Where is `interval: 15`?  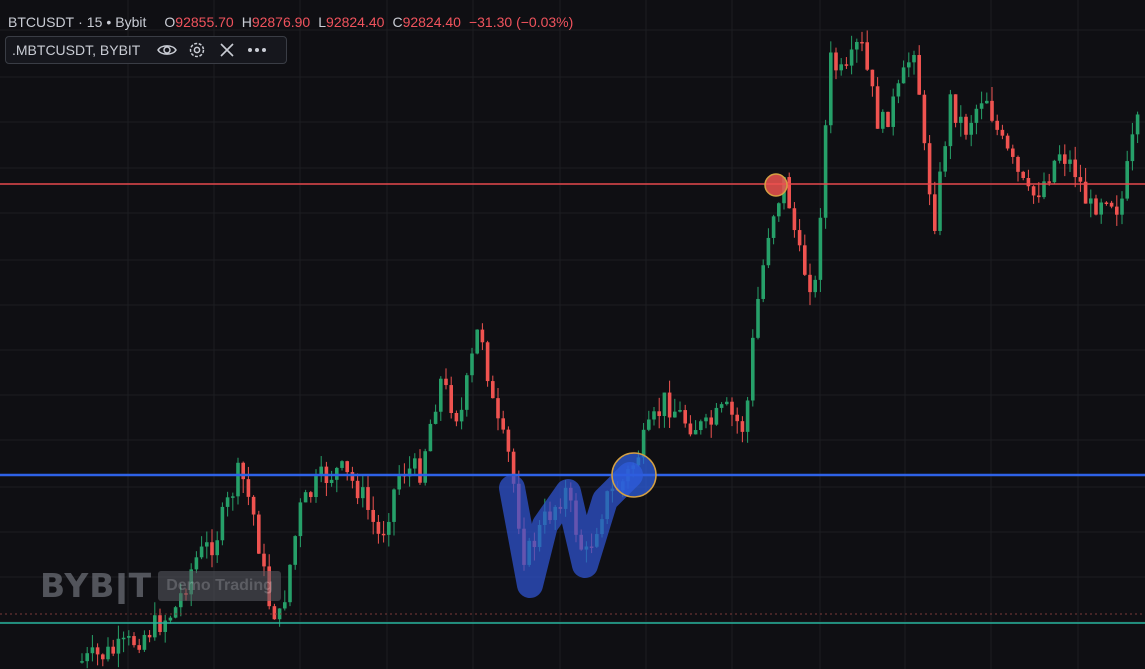
interval: 15 is located at coordinates (94, 22).